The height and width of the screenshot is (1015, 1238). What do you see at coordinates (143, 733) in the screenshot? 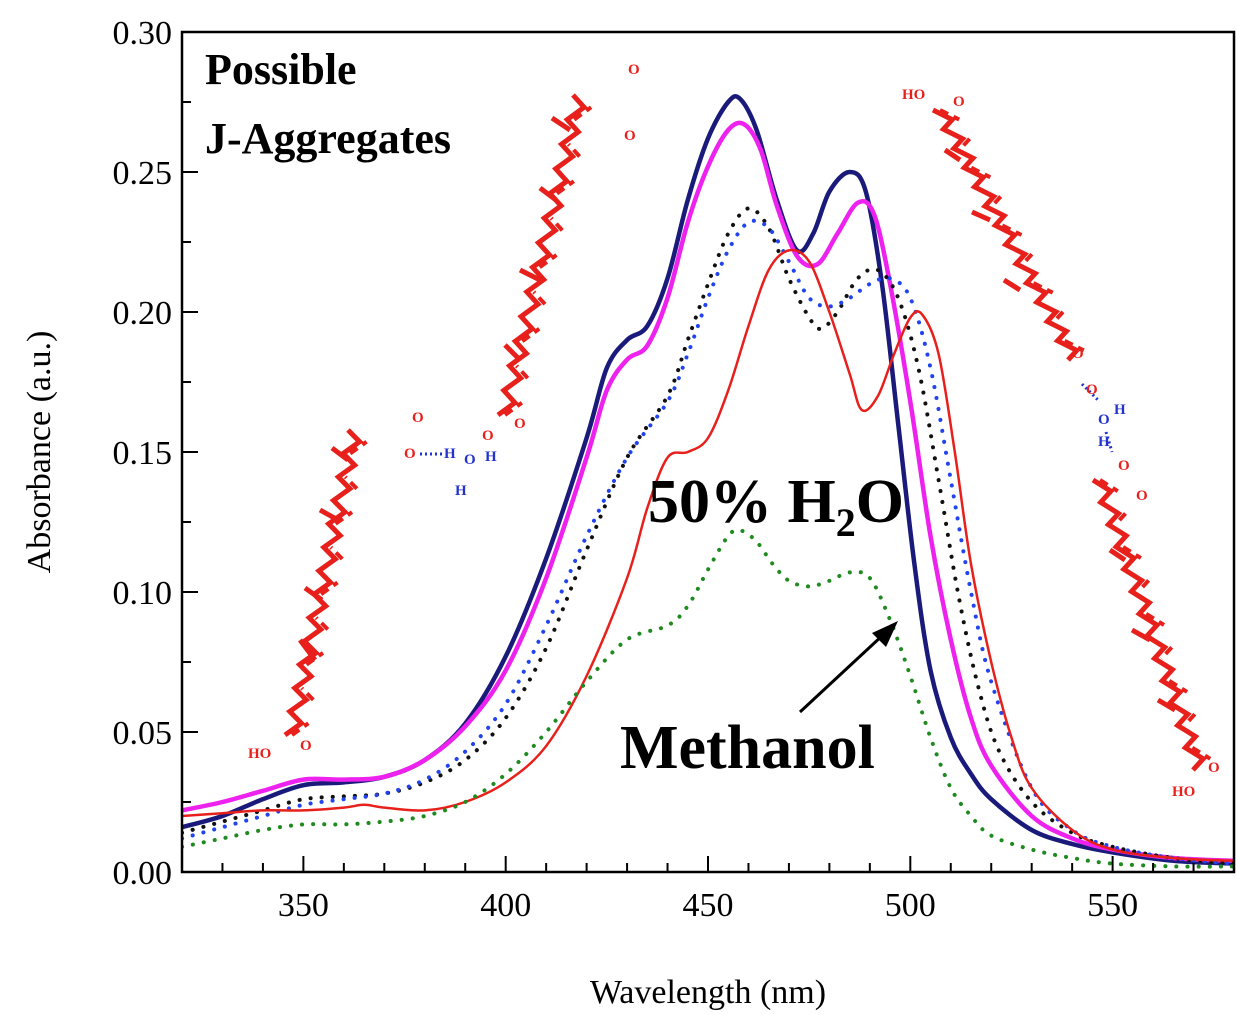
I see `y-tick-label: 0.05` at bounding box center [143, 733].